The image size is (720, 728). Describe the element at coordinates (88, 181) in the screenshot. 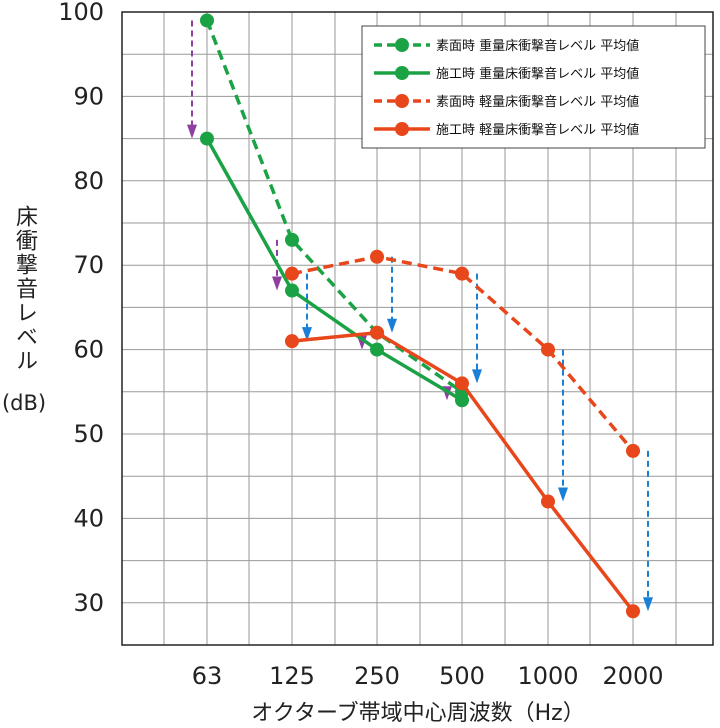

I see `y-tick-label: 80` at that location.